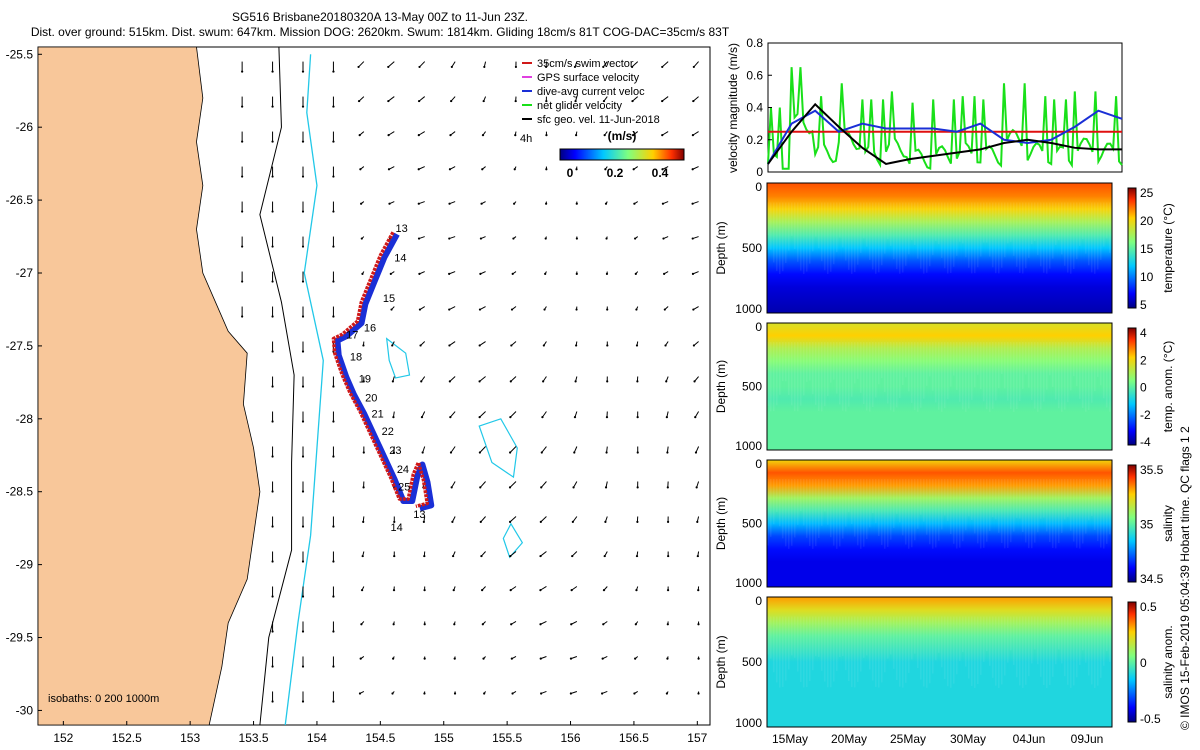 This screenshot has height=750, width=1200. What do you see at coordinates (754, 140) in the screenshot?
I see `velocity-ytick-label: 0.2` at bounding box center [754, 140].